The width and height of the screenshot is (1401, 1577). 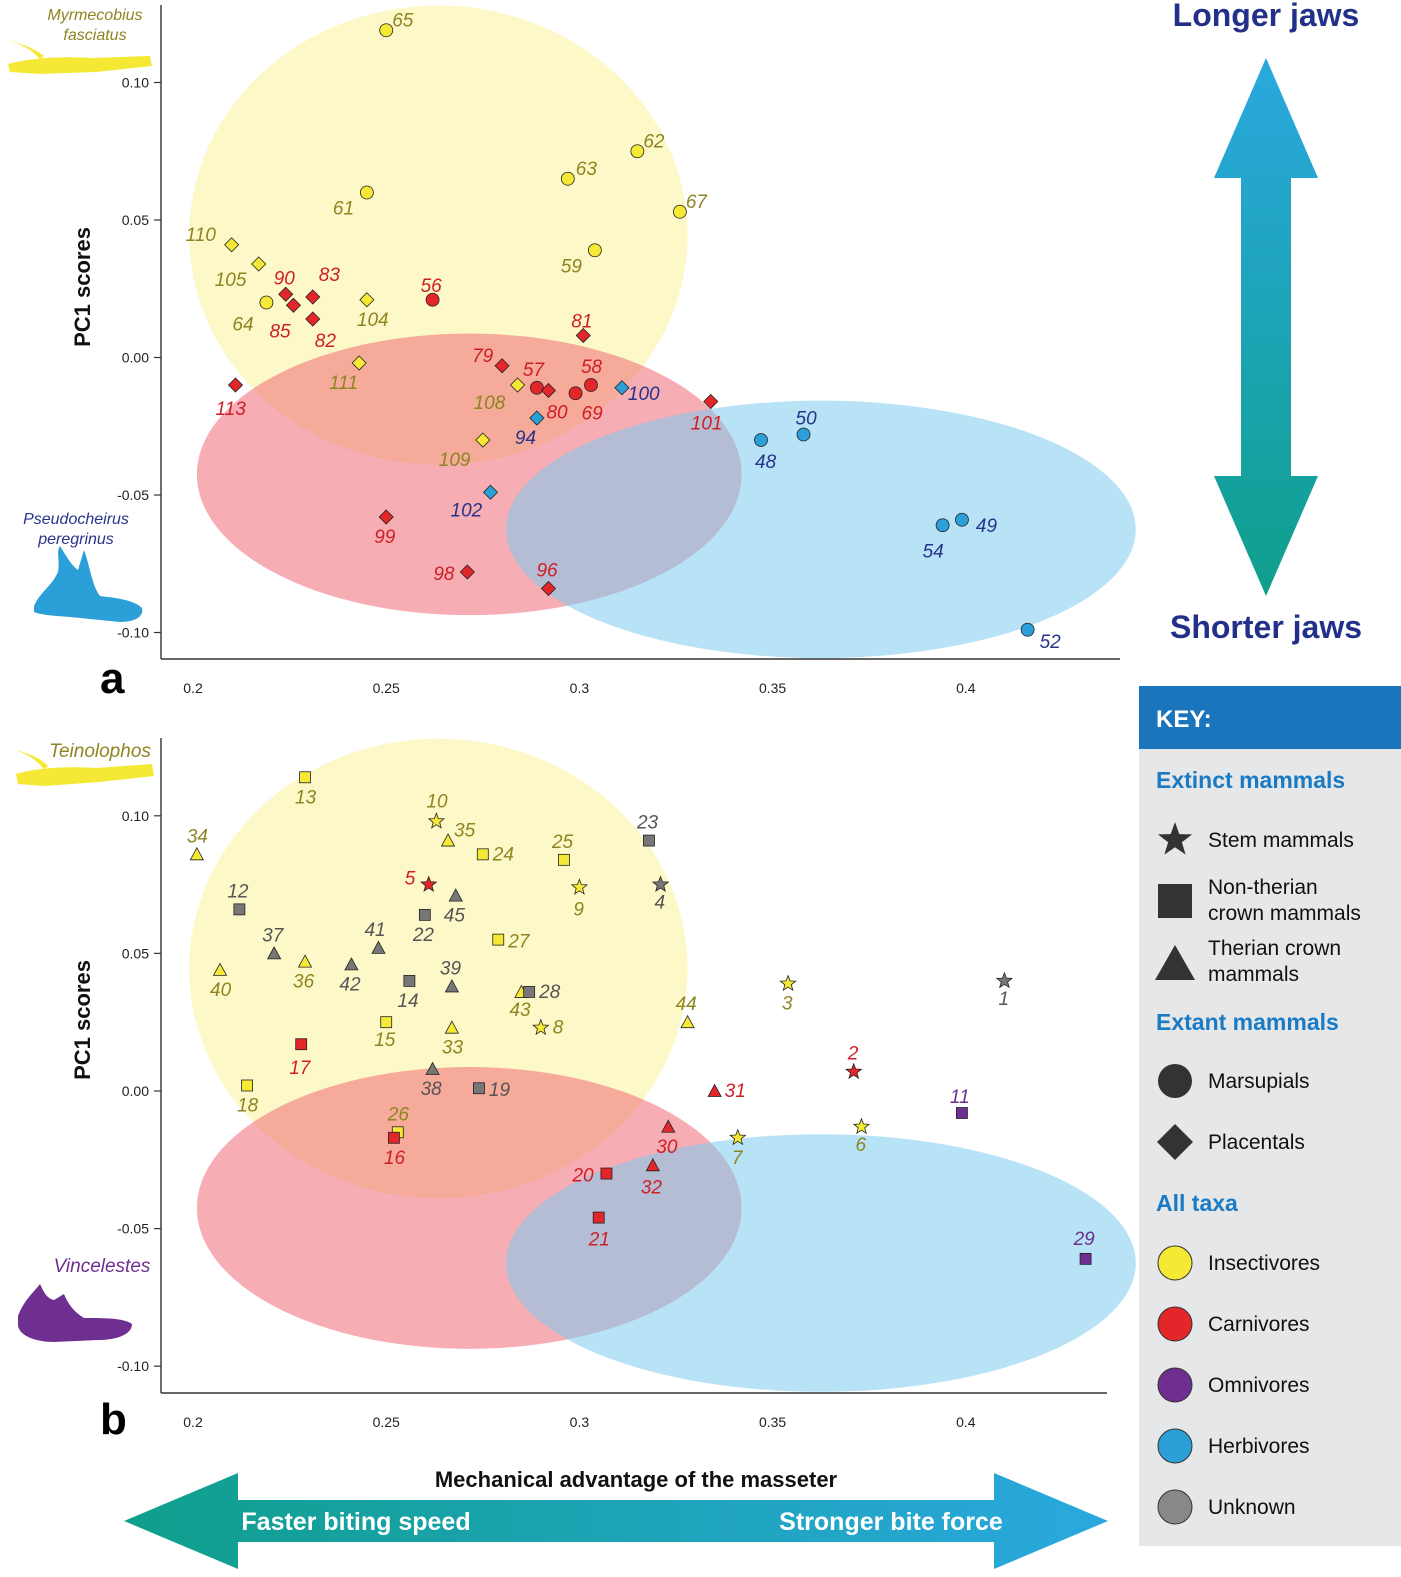 What do you see at coordinates (394, 1137) in the screenshot?
I see `panel-b-point-16-square` at bounding box center [394, 1137].